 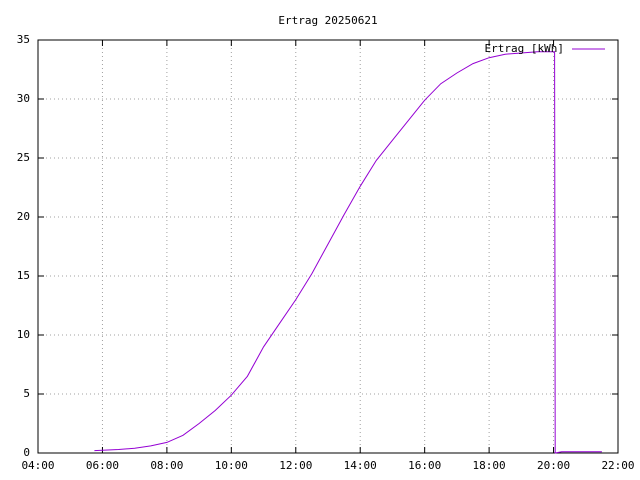 What do you see at coordinates (26, 393) in the screenshot?
I see `y-tick-label: 5` at bounding box center [26, 393].